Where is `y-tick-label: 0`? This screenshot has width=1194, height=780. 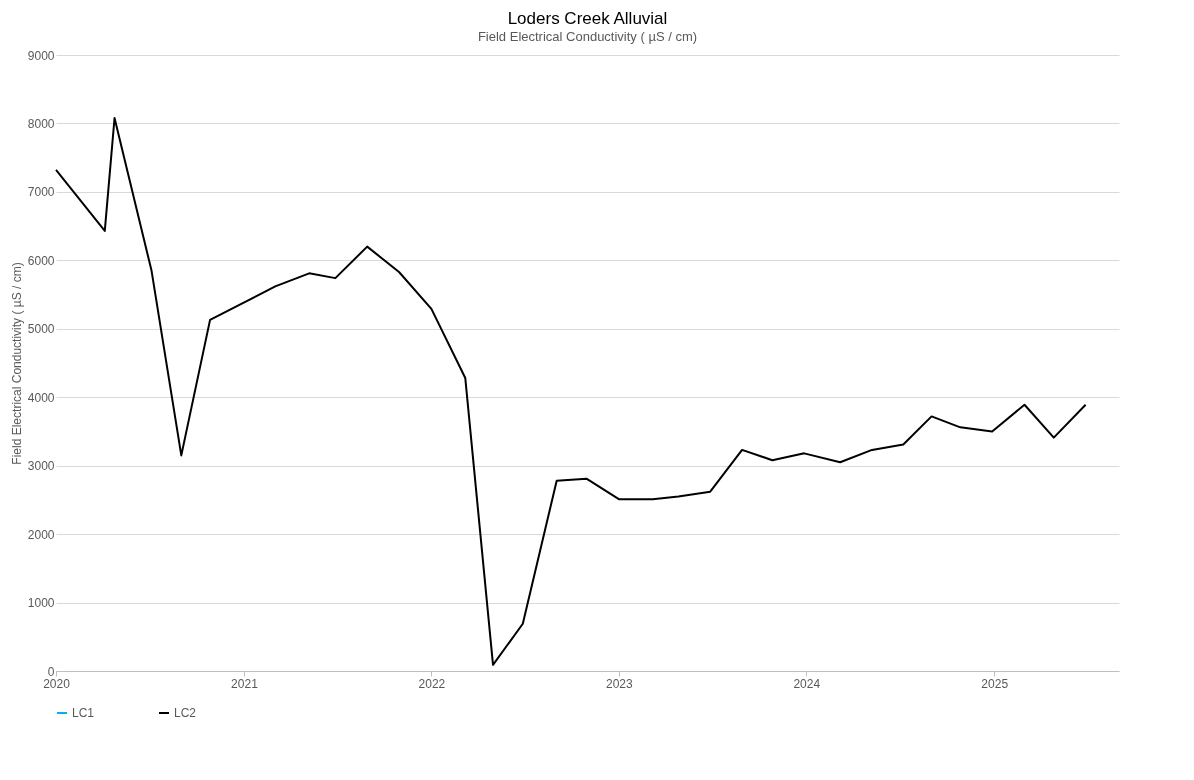
y-tick-label: 0 is located at coordinates (51, 671).